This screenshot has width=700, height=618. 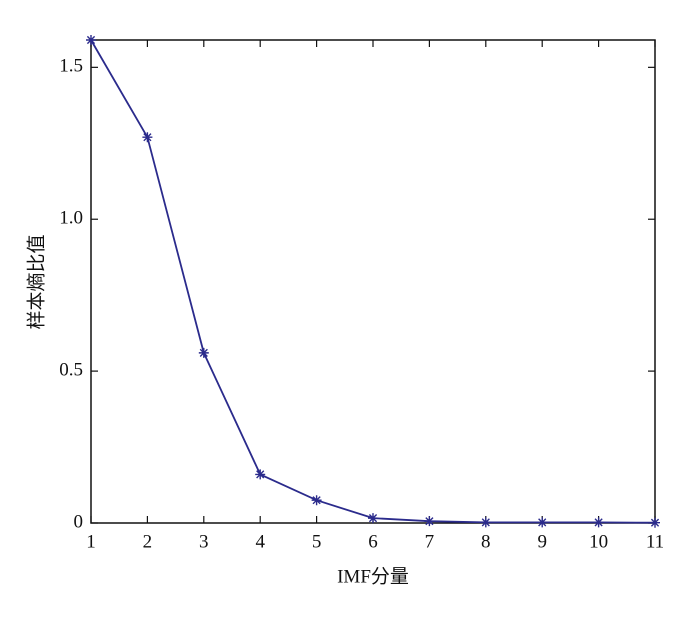 I want to click on y-tick-label: 1.0, so click(x=71, y=218).